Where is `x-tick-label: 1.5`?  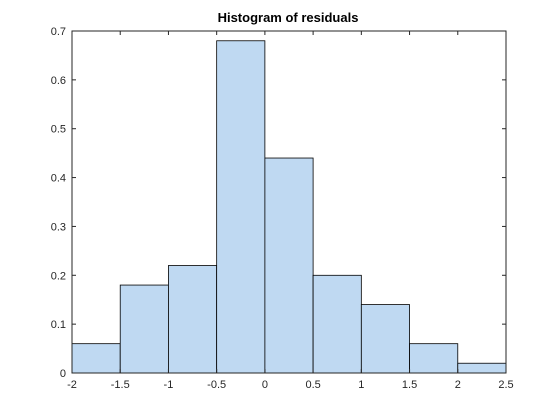 x-tick-label: 1.5 is located at coordinates (409, 385).